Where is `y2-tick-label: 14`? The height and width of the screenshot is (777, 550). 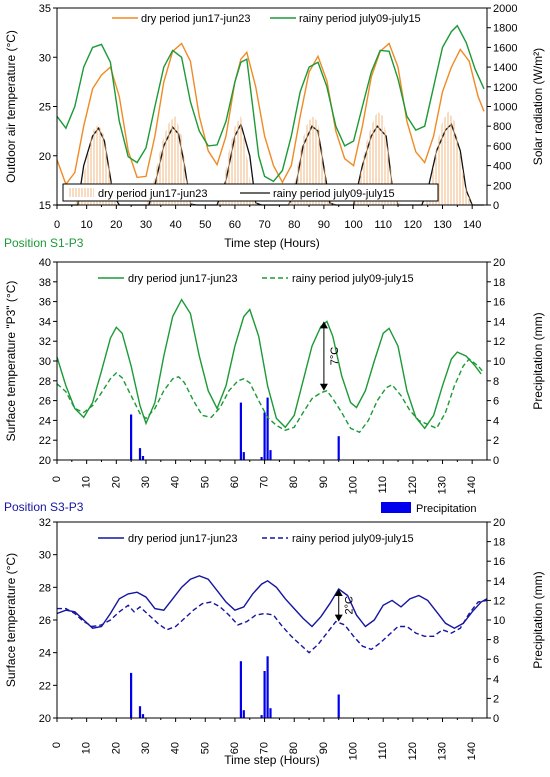
y2-tick-label: 14 is located at coordinates (499, 322).